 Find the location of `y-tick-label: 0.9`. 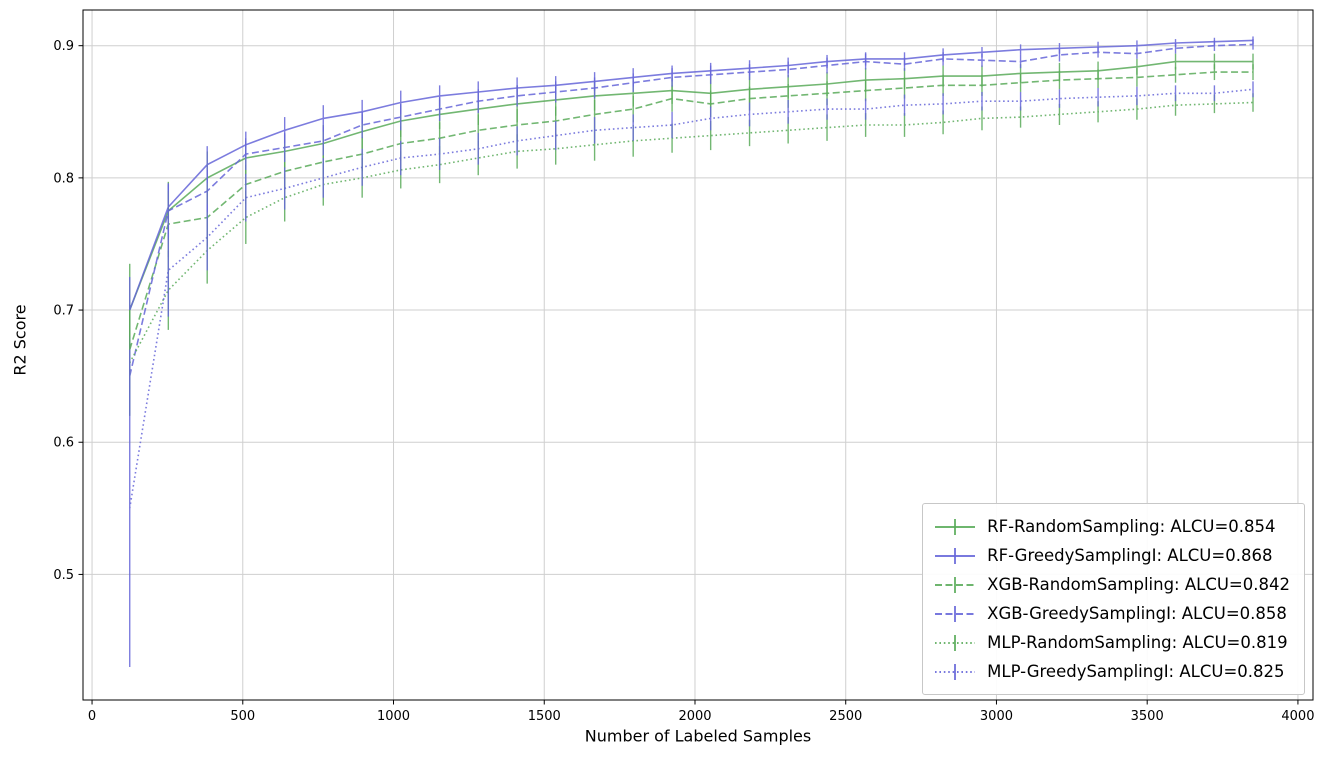

y-tick-label: 0.9 is located at coordinates (63, 46).